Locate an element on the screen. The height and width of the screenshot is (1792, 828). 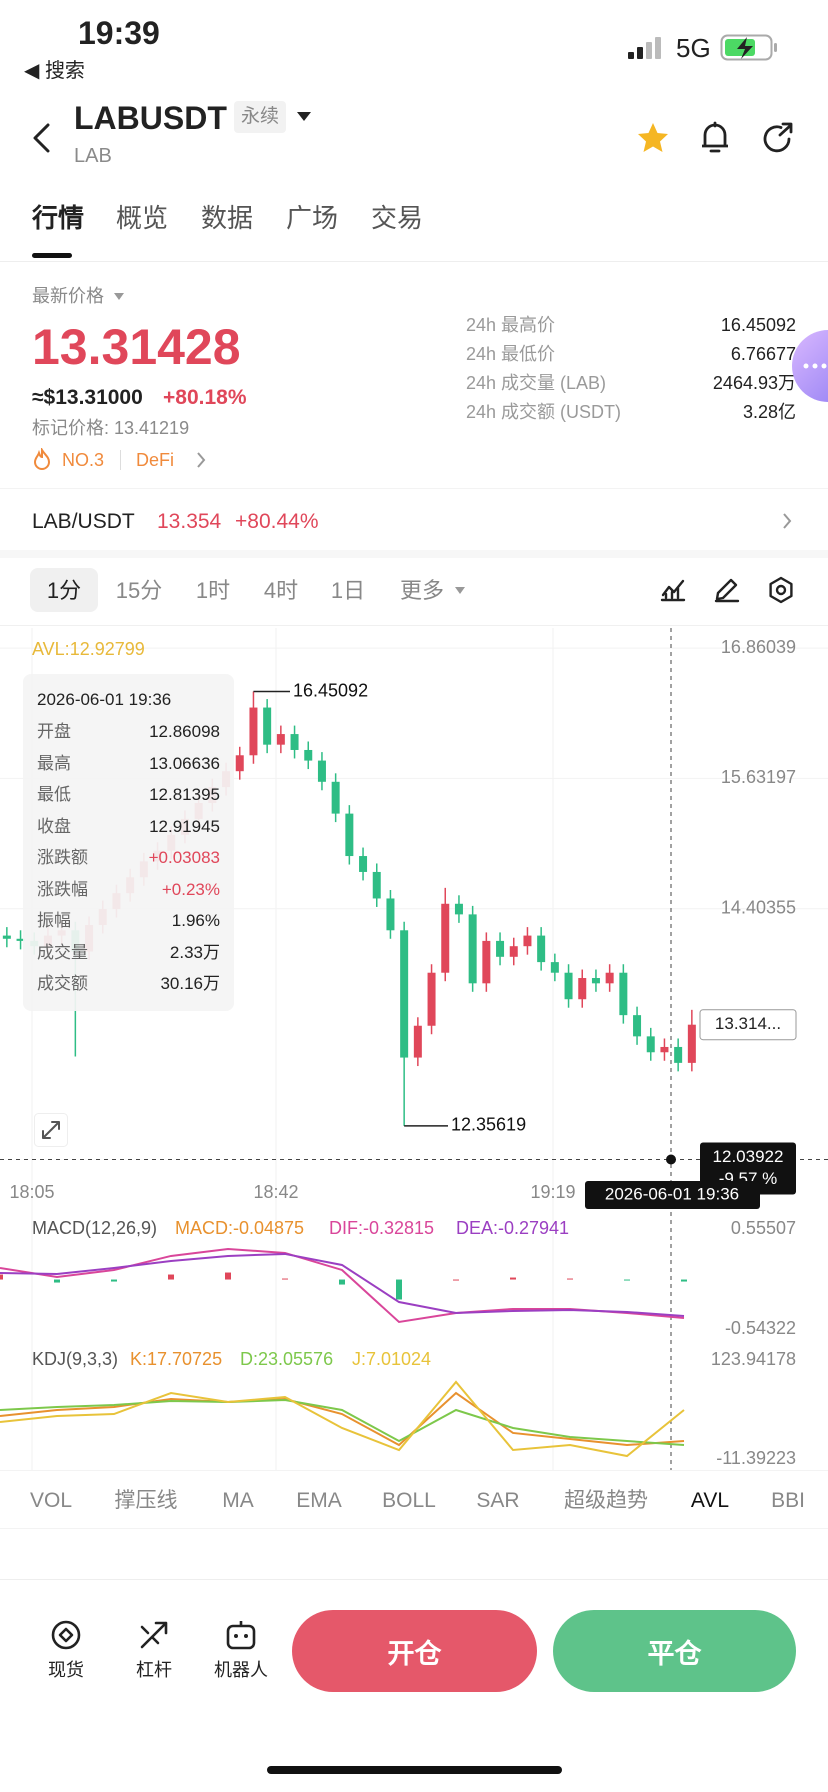
y-tick-label: -0.54322 is located at coordinates (760, 1328).